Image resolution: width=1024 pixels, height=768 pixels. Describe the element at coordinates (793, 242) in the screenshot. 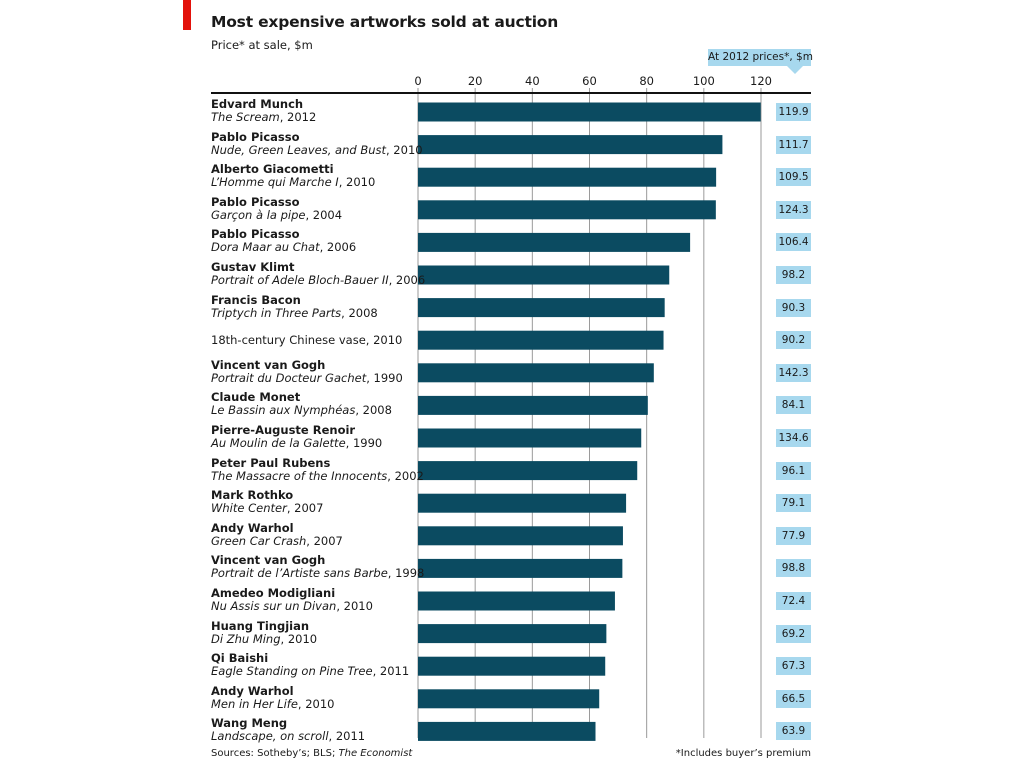

I see `value-2012-tag: 106.4` at that location.